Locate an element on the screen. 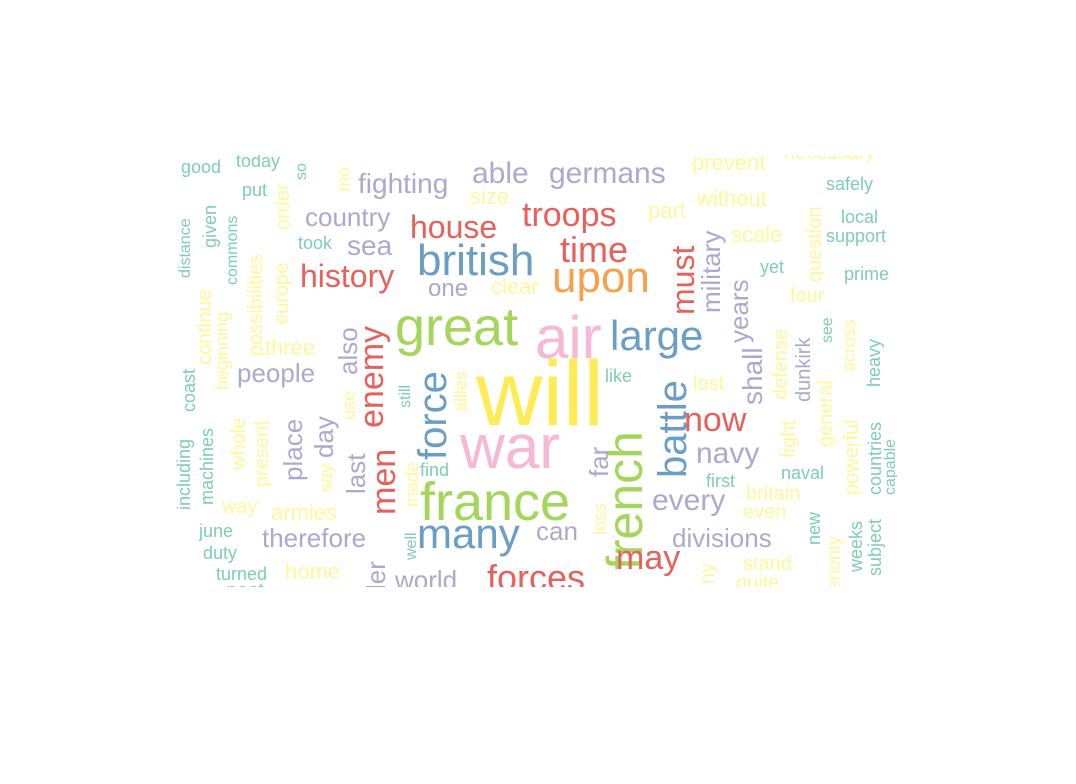  word-country: country is located at coordinates (347, 217).